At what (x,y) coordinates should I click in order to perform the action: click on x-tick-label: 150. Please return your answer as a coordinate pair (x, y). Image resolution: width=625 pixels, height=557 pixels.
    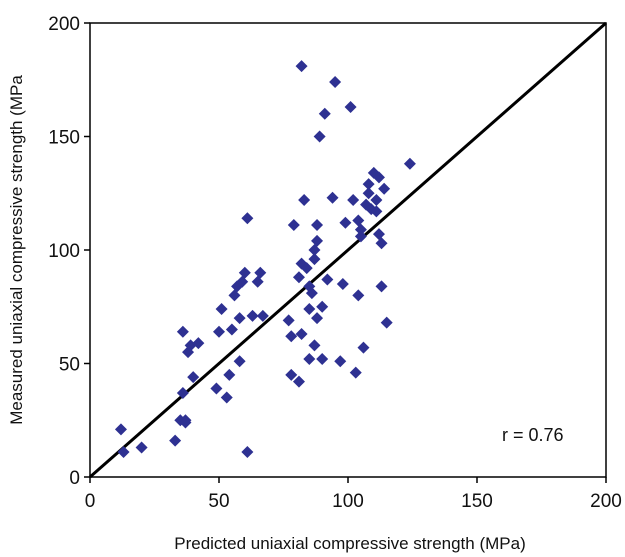
    Looking at the image, I should click on (477, 501).